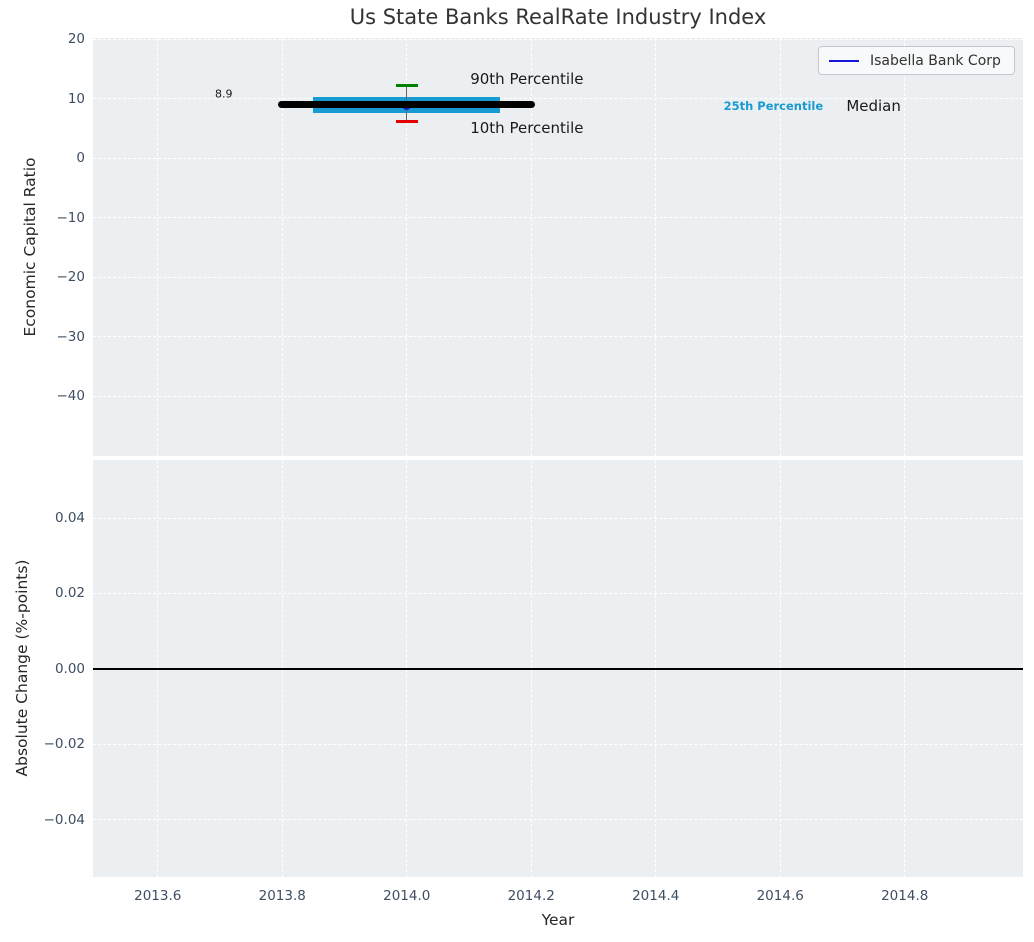 The height and width of the screenshot is (942, 1034). Describe the element at coordinates (844, 60) in the screenshot. I see `legend-line-sample` at that location.